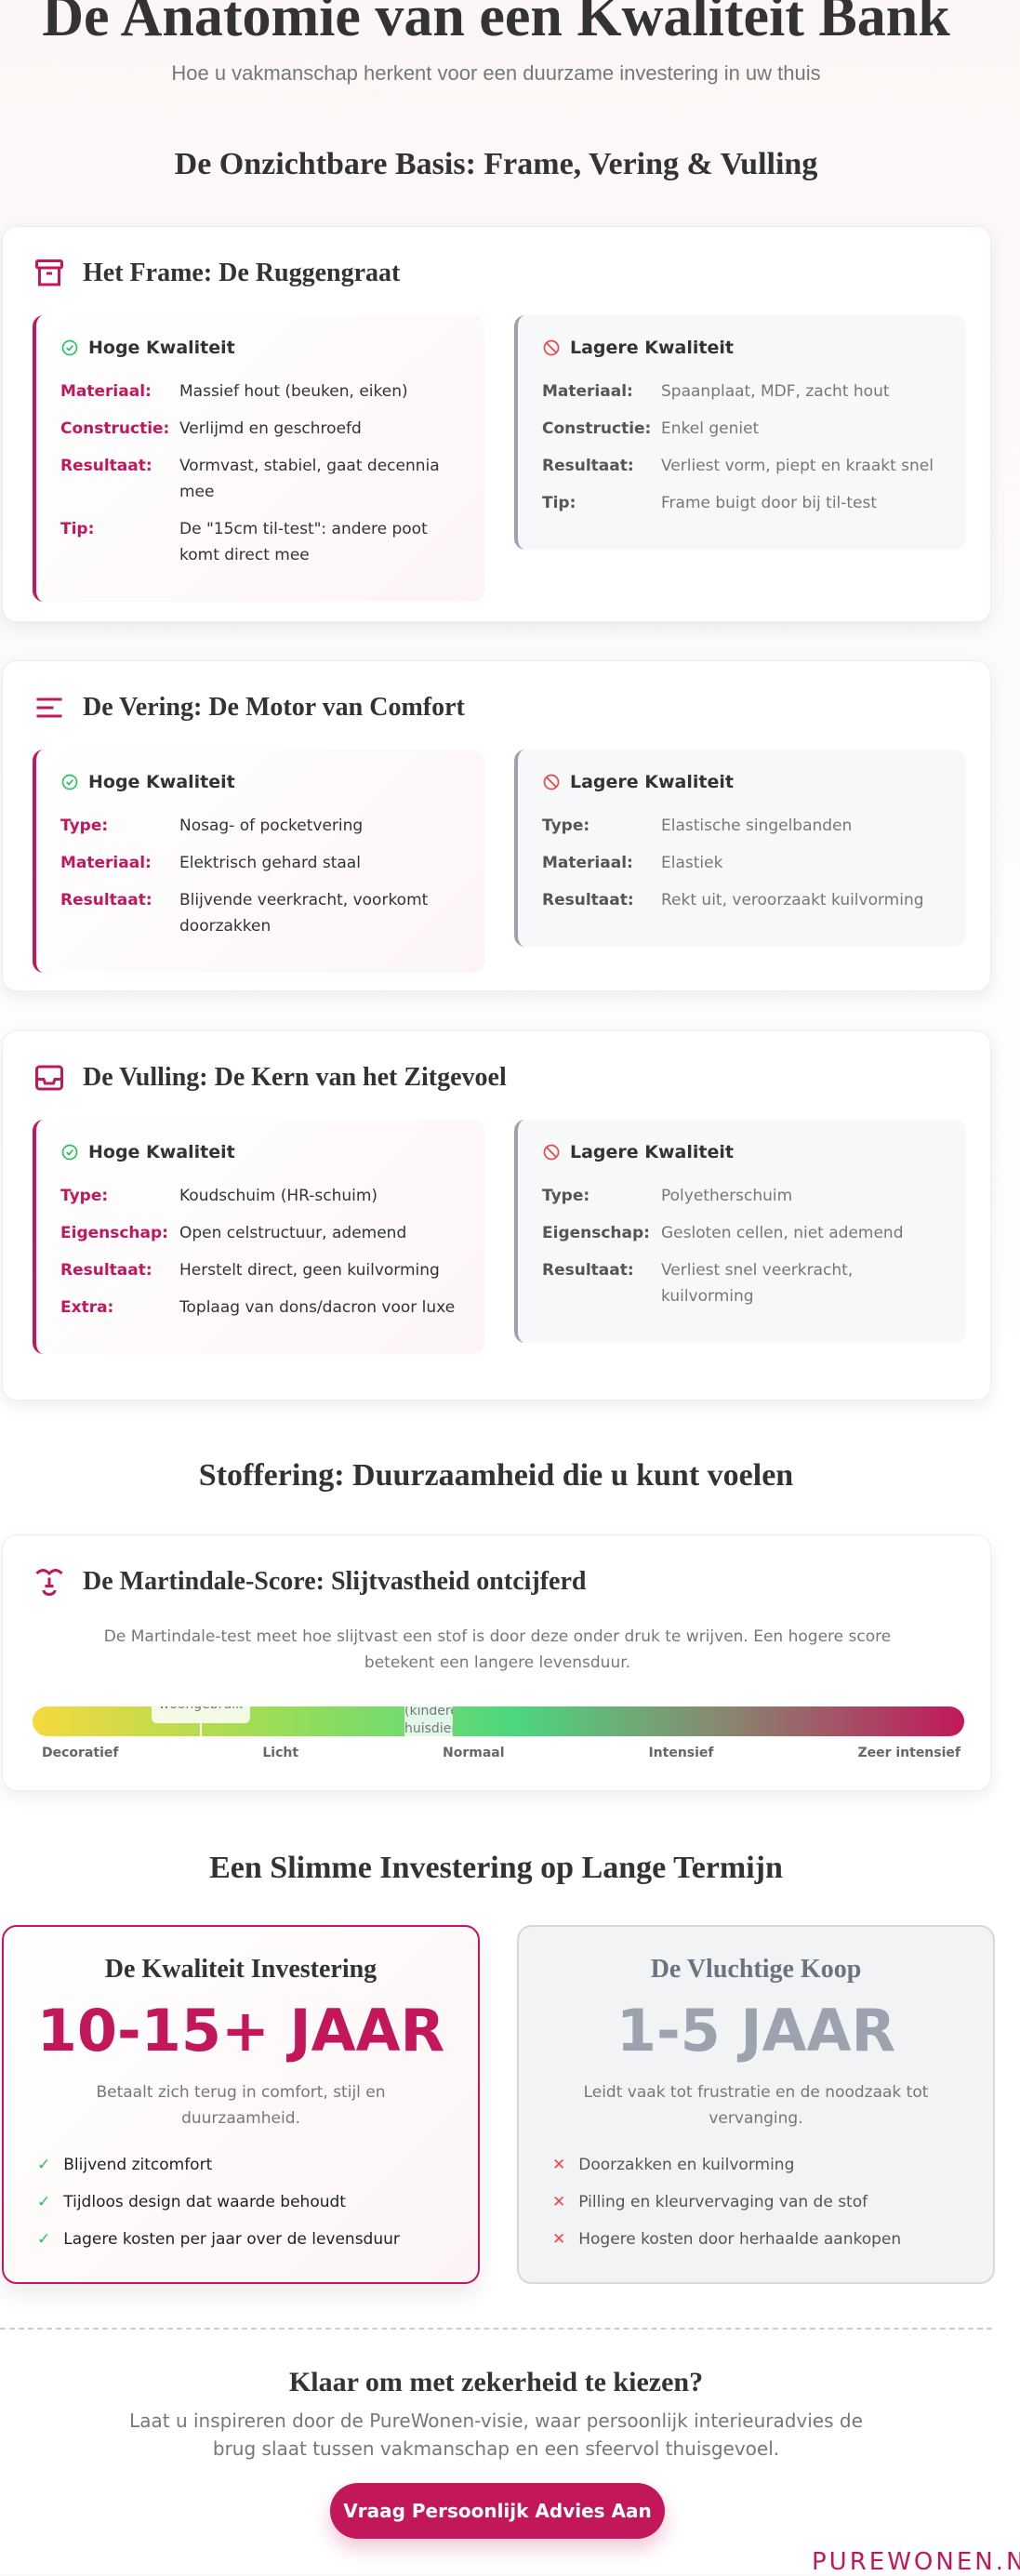 Image resolution: width=1020 pixels, height=2576 pixels. I want to click on tooltip-woongebruik: woongebruik, so click(201, 1714).